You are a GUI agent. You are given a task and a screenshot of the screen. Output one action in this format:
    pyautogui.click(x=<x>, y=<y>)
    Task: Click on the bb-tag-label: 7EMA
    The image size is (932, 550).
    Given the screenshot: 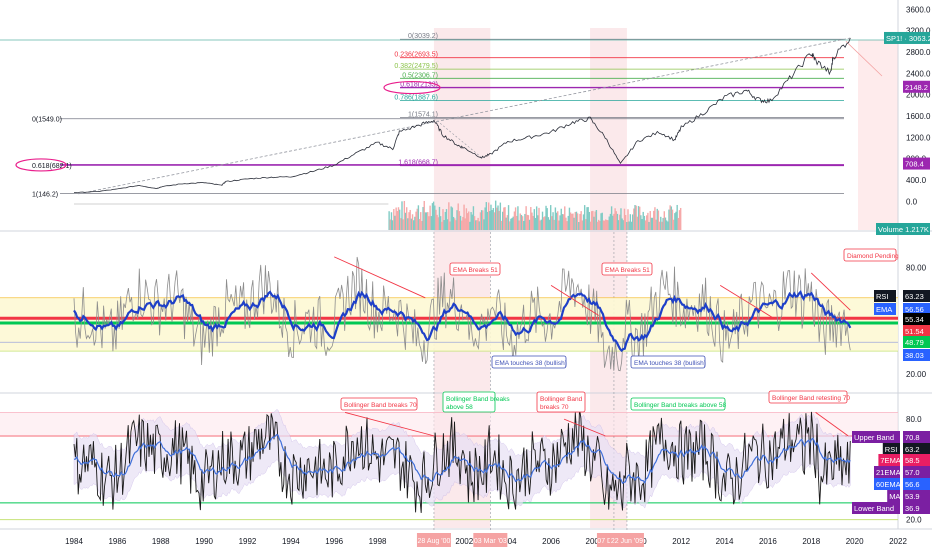 What is the action you would take?
    pyautogui.click(x=890, y=460)
    